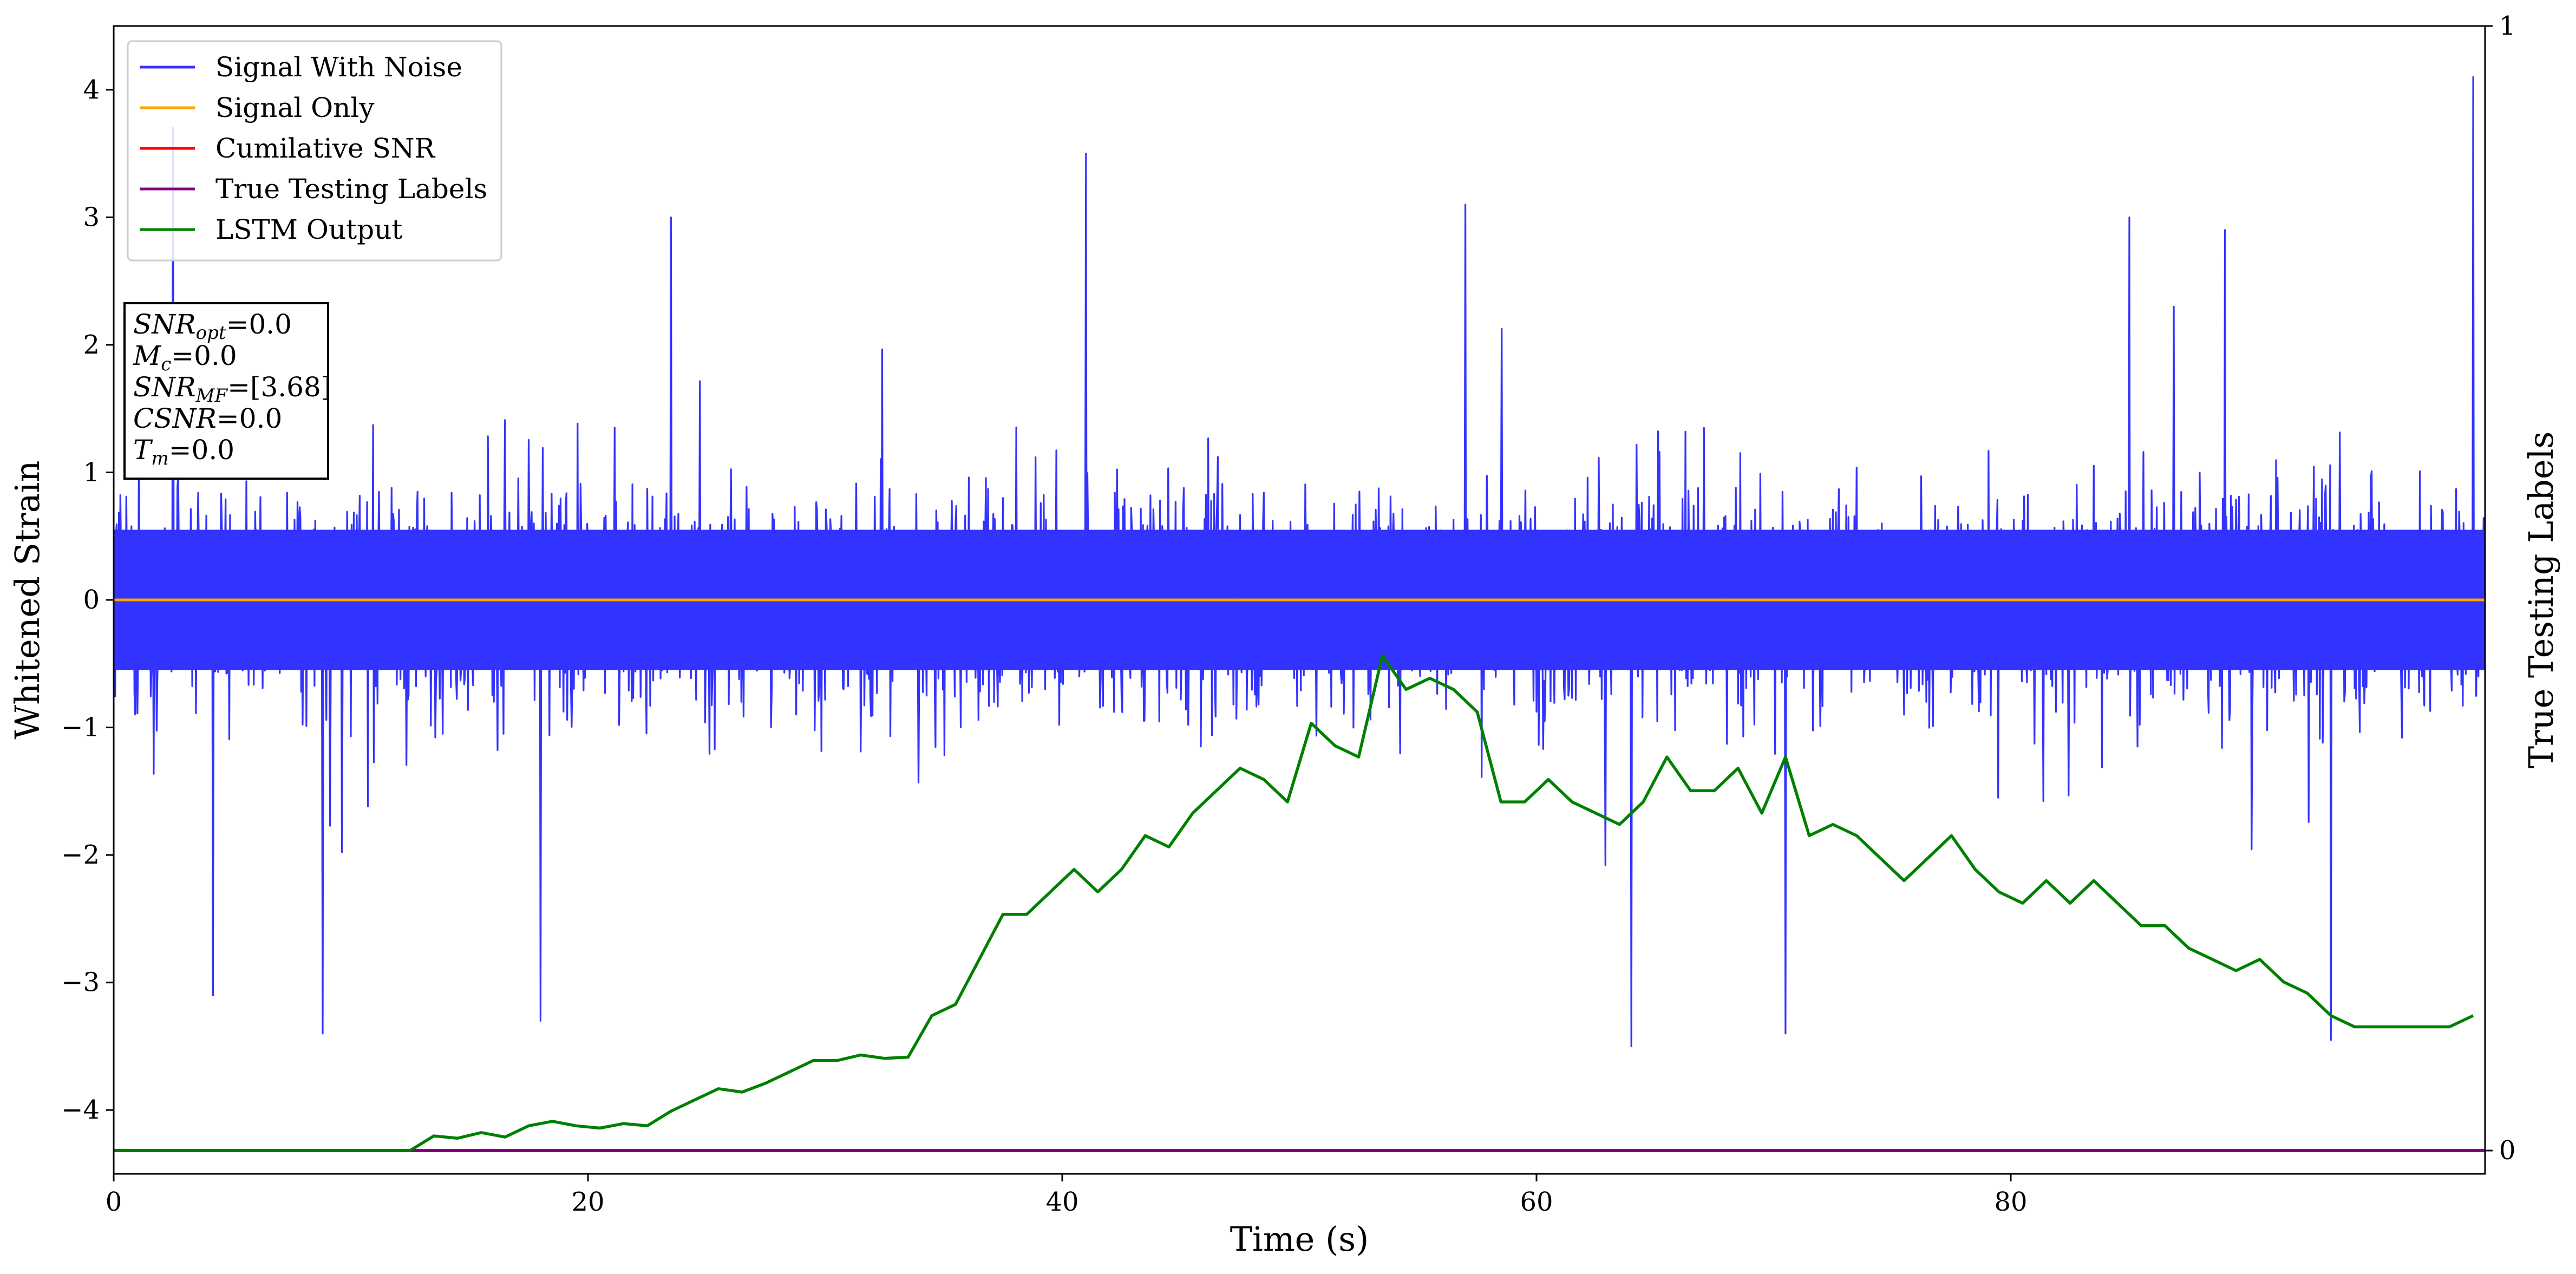  What do you see at coordinates (2010, 1202) in the screenshot?
I see `x-tick-label: 80` at bounding box center [2010, 1202].